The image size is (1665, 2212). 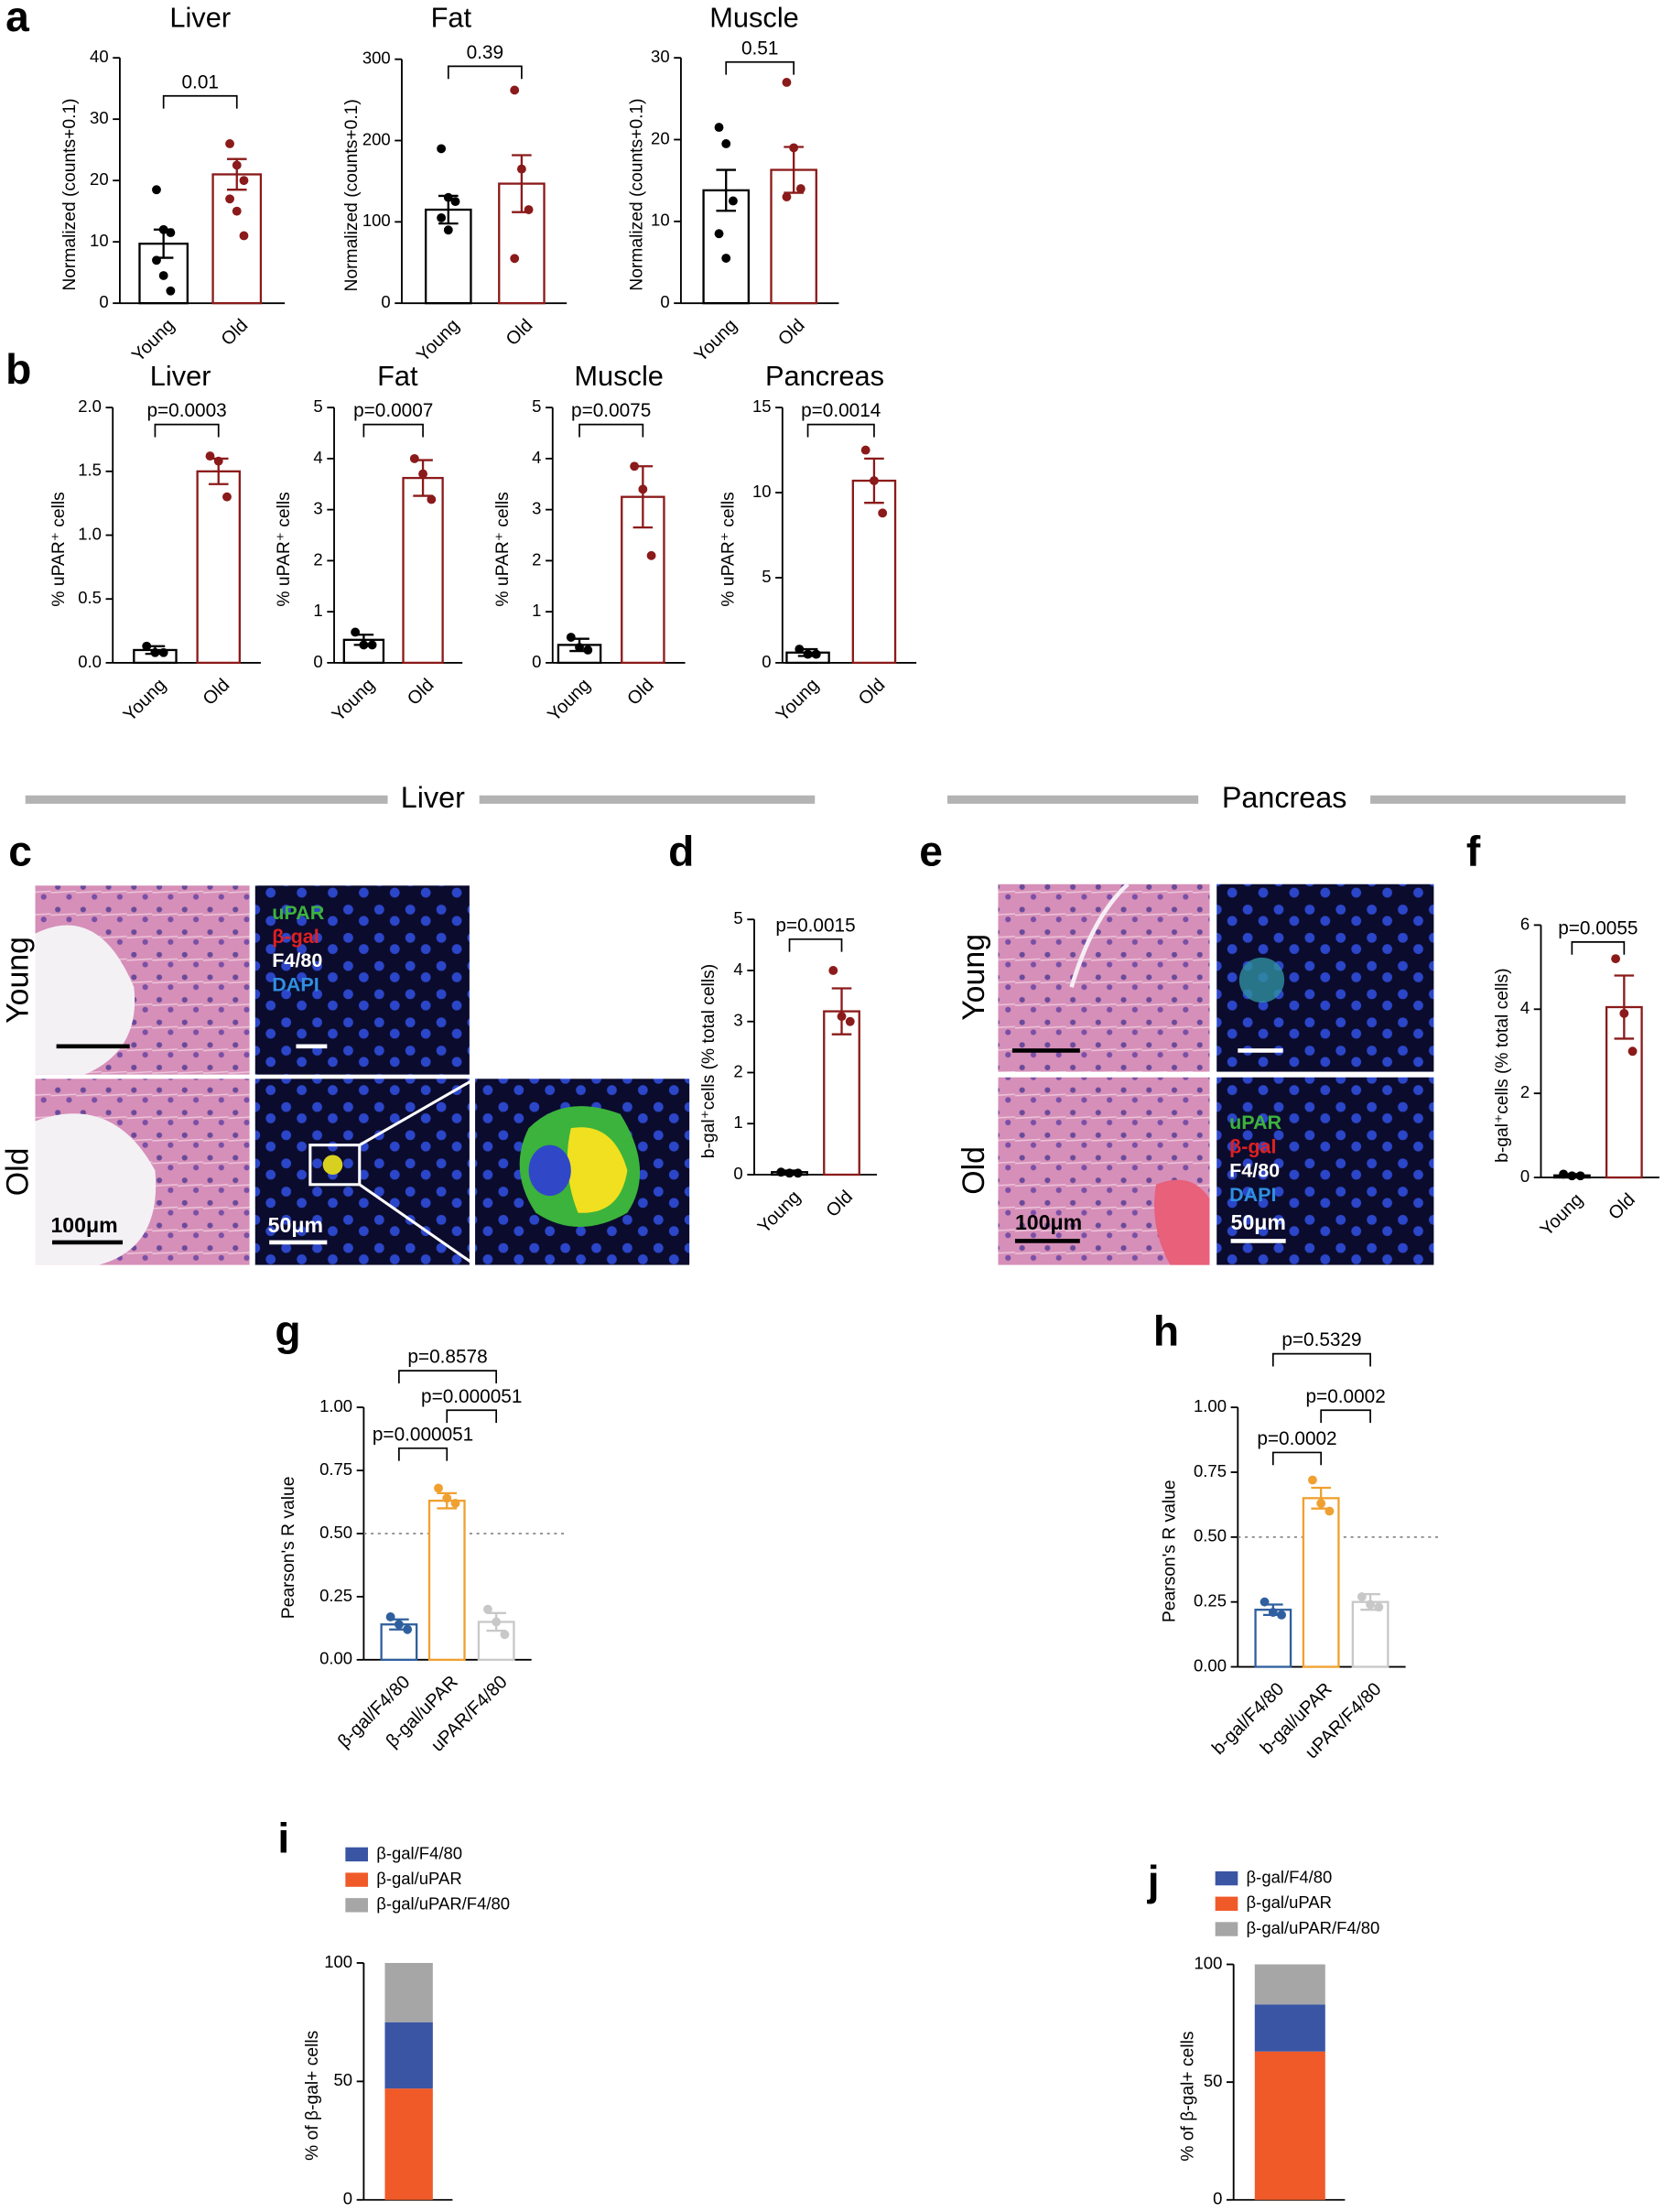 What do you see at coordinates (503, 549) in the screenshot?
I see `y-axis-label: % uPAR⁺ cells` at bounding box center [503, 549].